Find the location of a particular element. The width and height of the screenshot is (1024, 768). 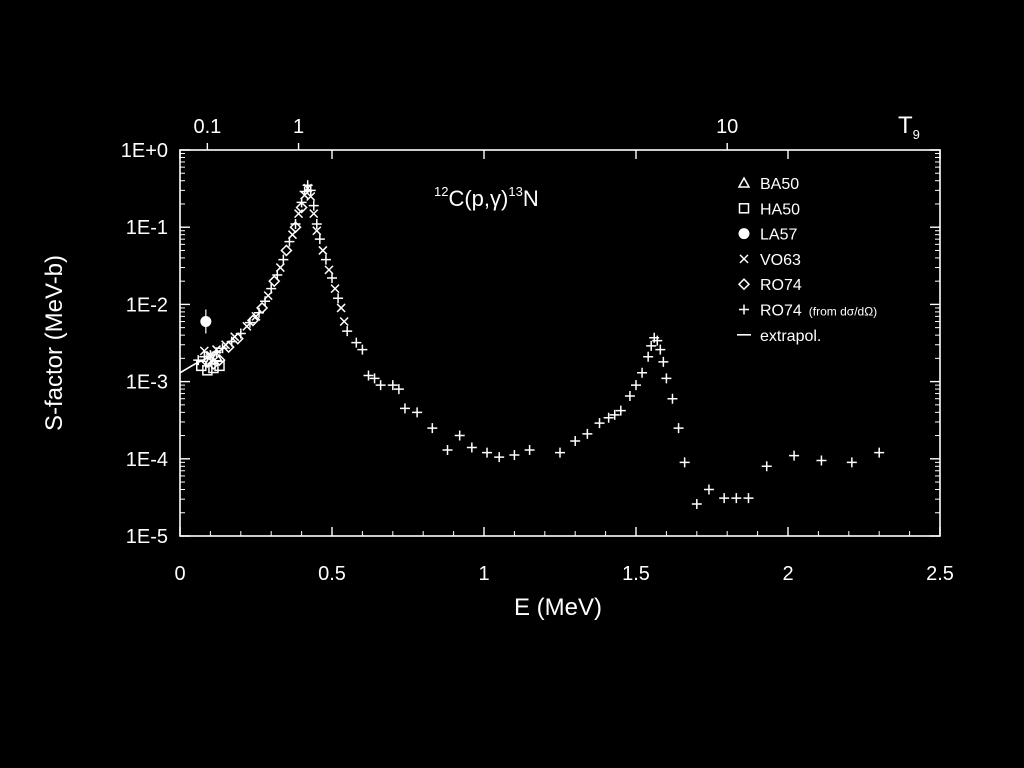

series-diamond is located at coordinates (254, 285).